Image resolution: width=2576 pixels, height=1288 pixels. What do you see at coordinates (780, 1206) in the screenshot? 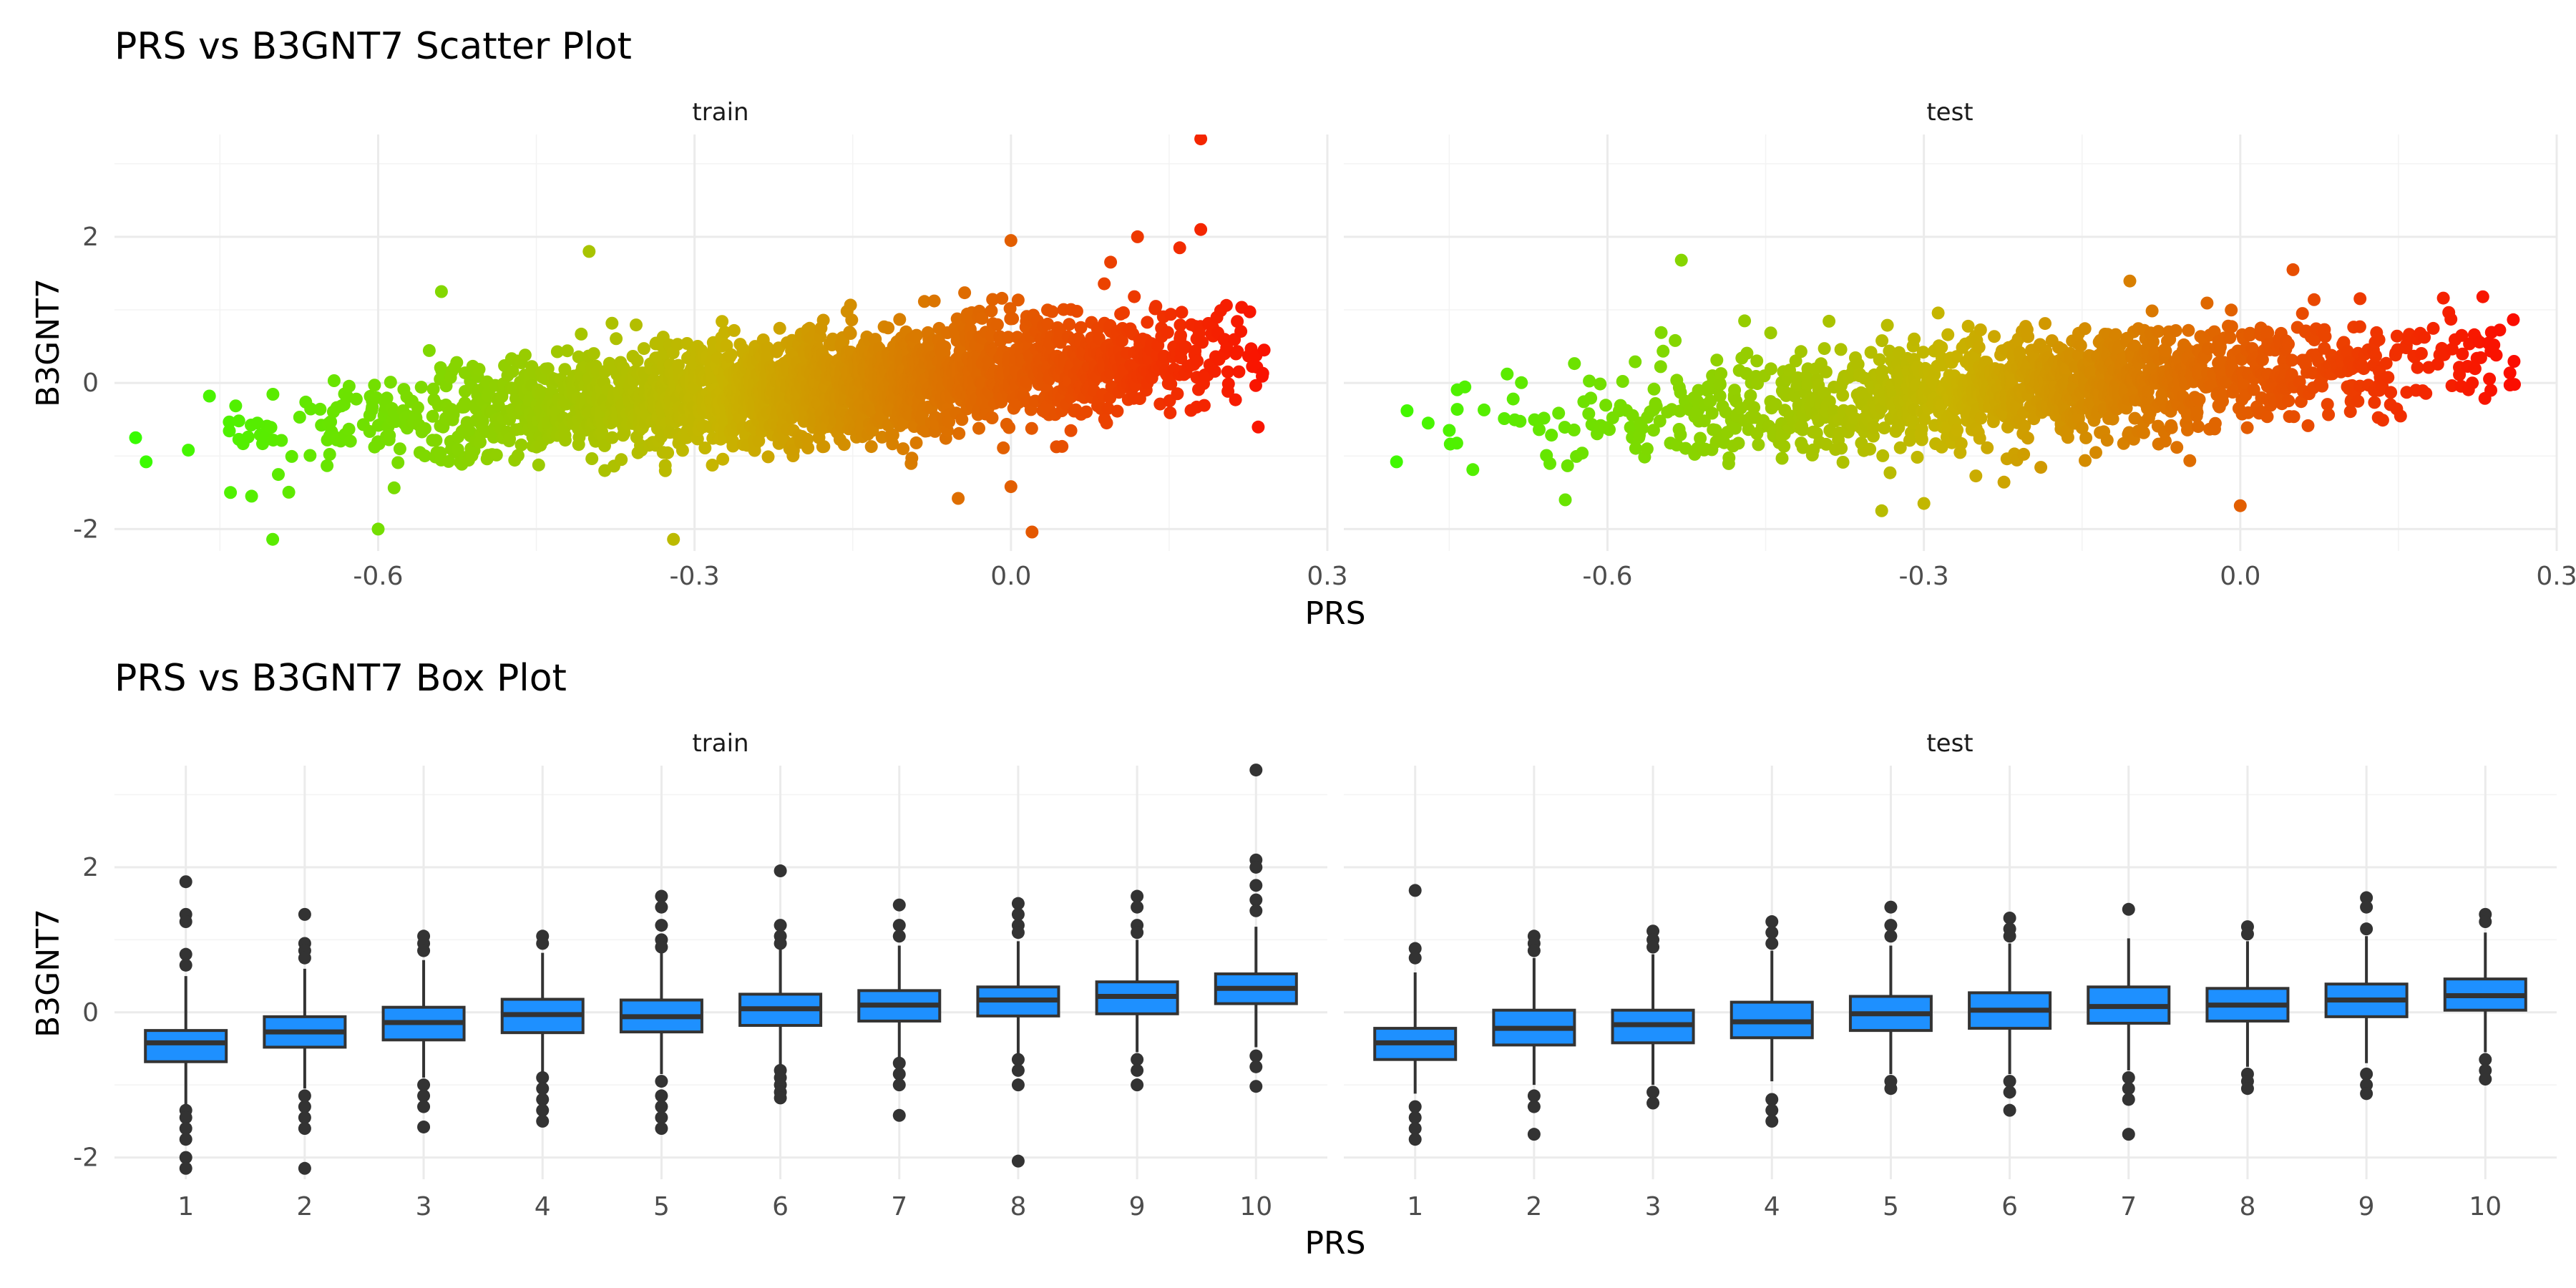
I see `box-x-tick-label: 6` at bounding box center [780, 1206].